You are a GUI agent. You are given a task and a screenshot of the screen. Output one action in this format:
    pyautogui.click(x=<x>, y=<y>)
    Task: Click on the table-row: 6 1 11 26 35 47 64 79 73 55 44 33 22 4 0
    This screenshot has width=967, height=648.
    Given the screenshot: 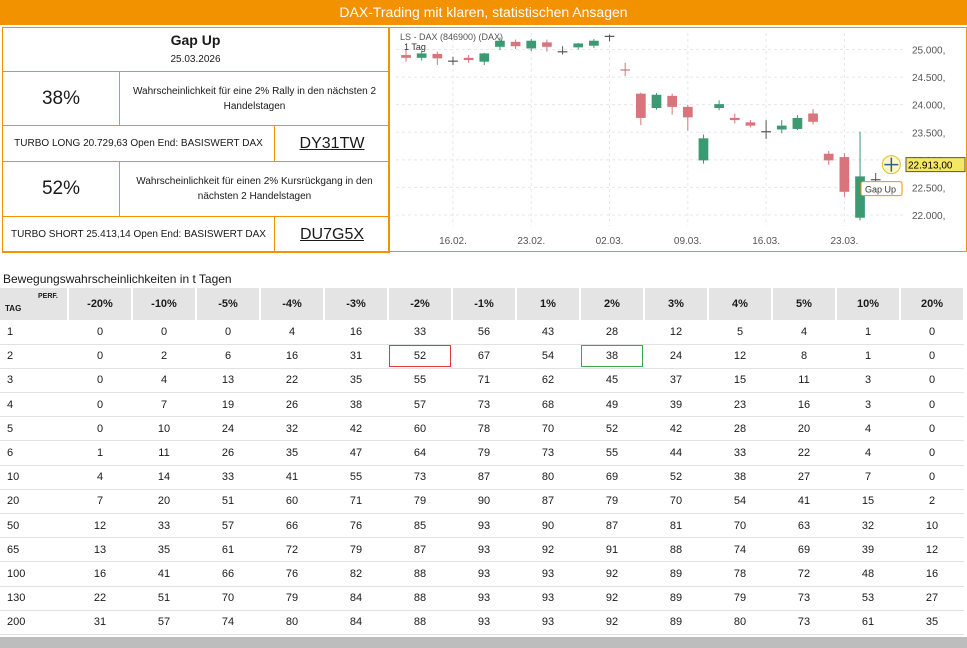 What is the action you would take?
    pyautogui.click(x=482, y=453)
    